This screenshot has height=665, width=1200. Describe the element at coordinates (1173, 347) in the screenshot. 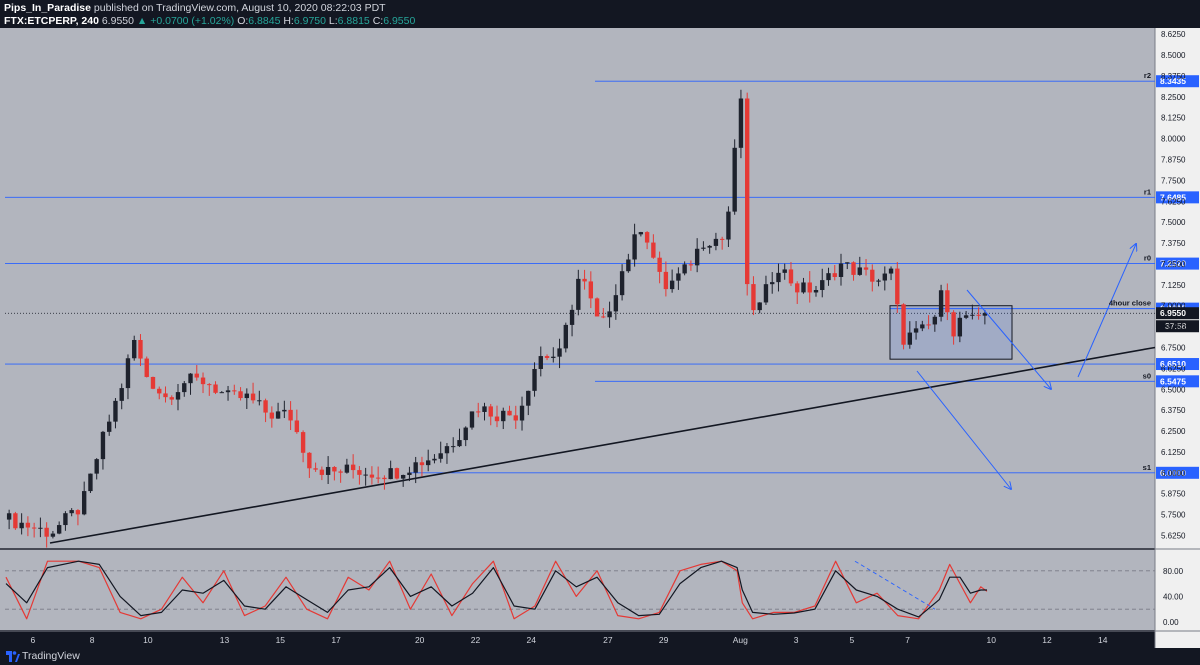

I see `price-tick-label: 6.7500` at that location.